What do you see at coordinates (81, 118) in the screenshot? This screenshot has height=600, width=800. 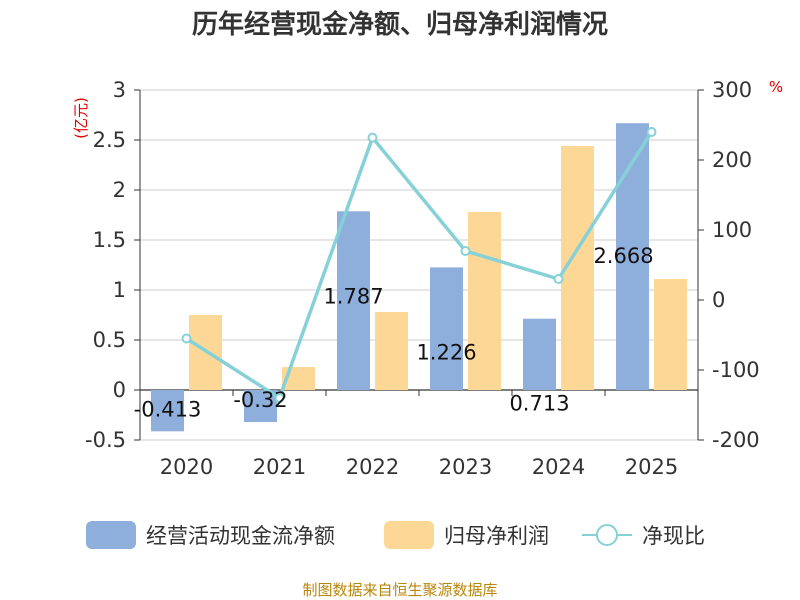 I see `left-axis-unit: (亿元)` at bounding box center [81, 118].